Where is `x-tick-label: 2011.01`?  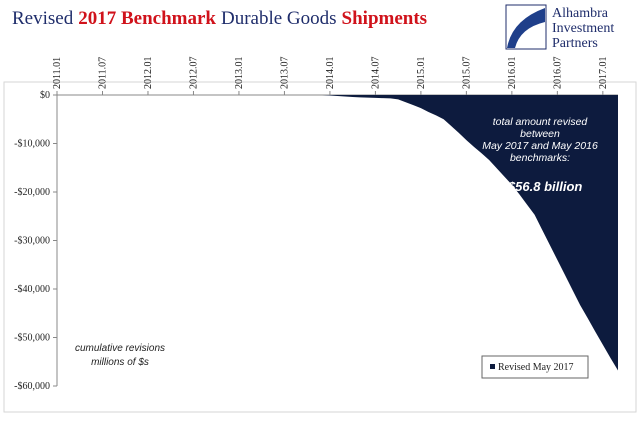 x-tick-label: 2011.01 is located at coordinates (57, 73).